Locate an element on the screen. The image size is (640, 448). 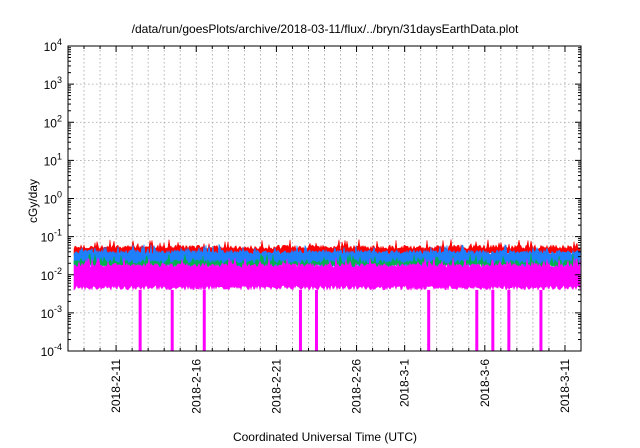
y-tick-label: 10⁻³ is located at coordinates (51, 312).